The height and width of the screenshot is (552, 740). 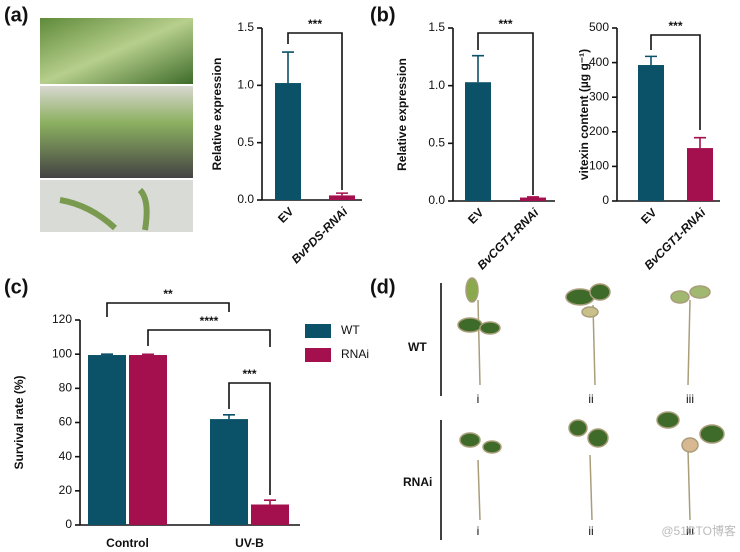 I want to click on x-tick-label: BvPDS-RNAi, so click(x=320, y=235).